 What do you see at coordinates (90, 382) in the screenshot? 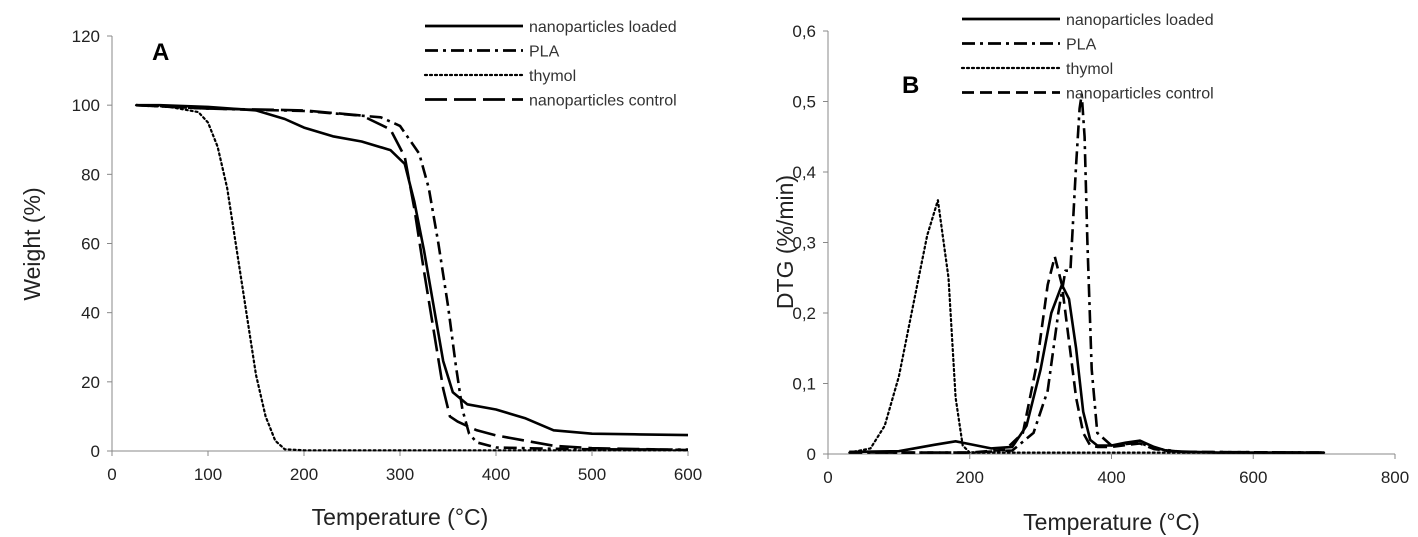
I see `y-tick-label: 20` at bounding box center [90, 382].